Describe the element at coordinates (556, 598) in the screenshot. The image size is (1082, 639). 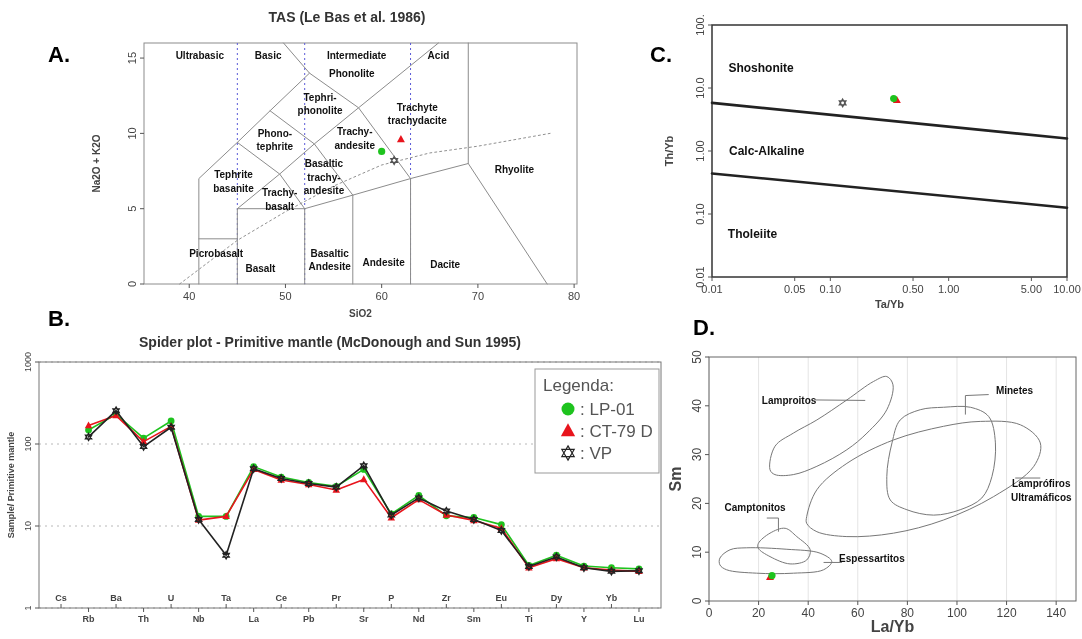
I see `x-tick-label: Dy` at that location.